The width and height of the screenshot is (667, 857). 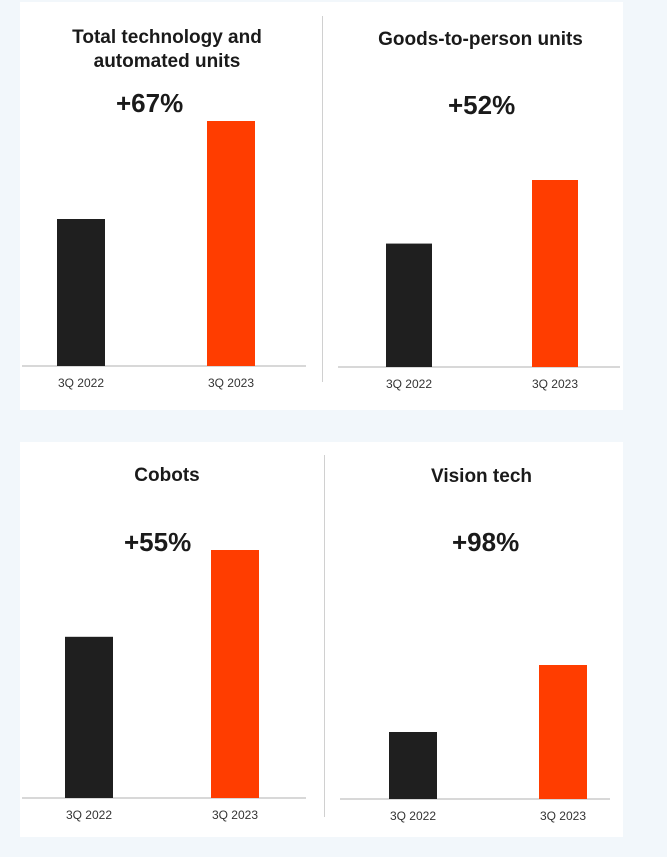 What do you see at coordinates (322, 199) in the screenshot?
I see `top-divider` at bounding box center [322, 199].